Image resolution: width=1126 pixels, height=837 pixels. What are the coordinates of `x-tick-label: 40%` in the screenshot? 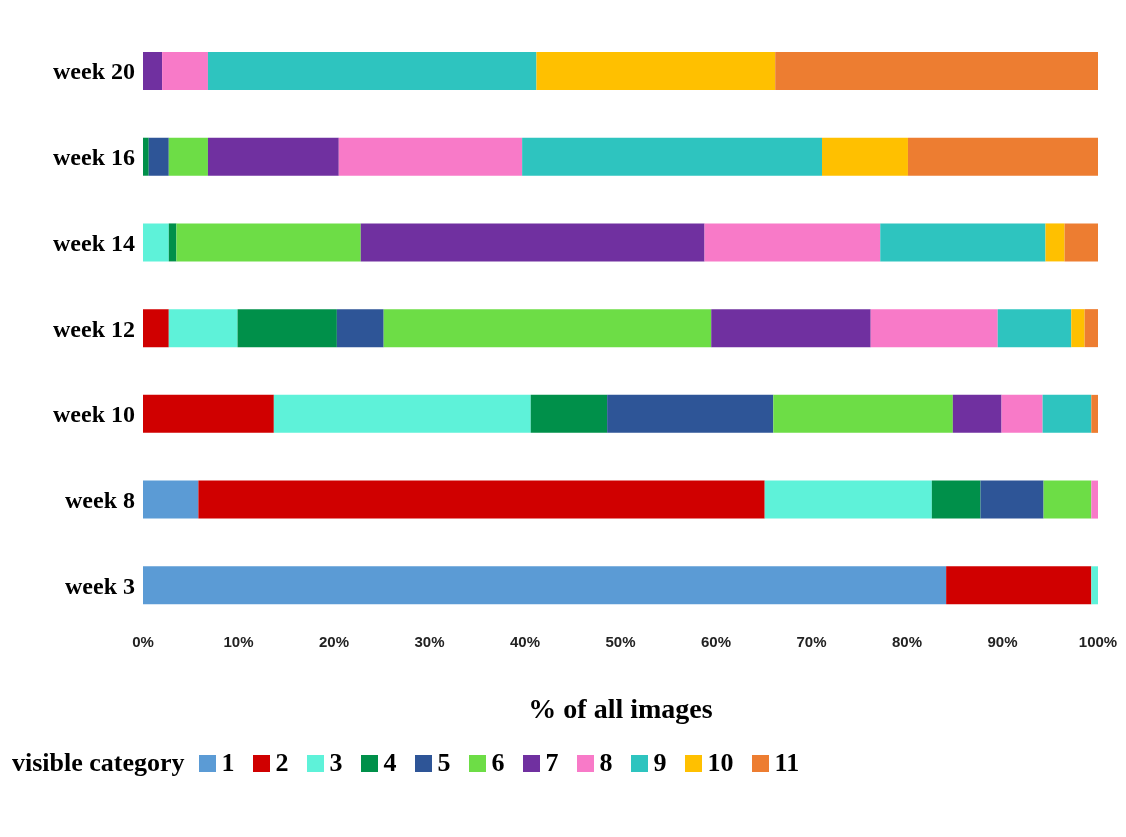 It's located at (525, 641).